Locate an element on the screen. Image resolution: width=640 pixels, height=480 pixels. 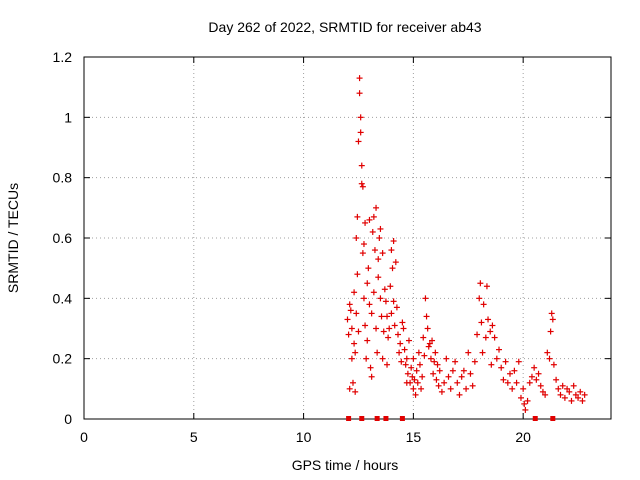
x-tick-label: 5 is located at coordinates (194, 437).